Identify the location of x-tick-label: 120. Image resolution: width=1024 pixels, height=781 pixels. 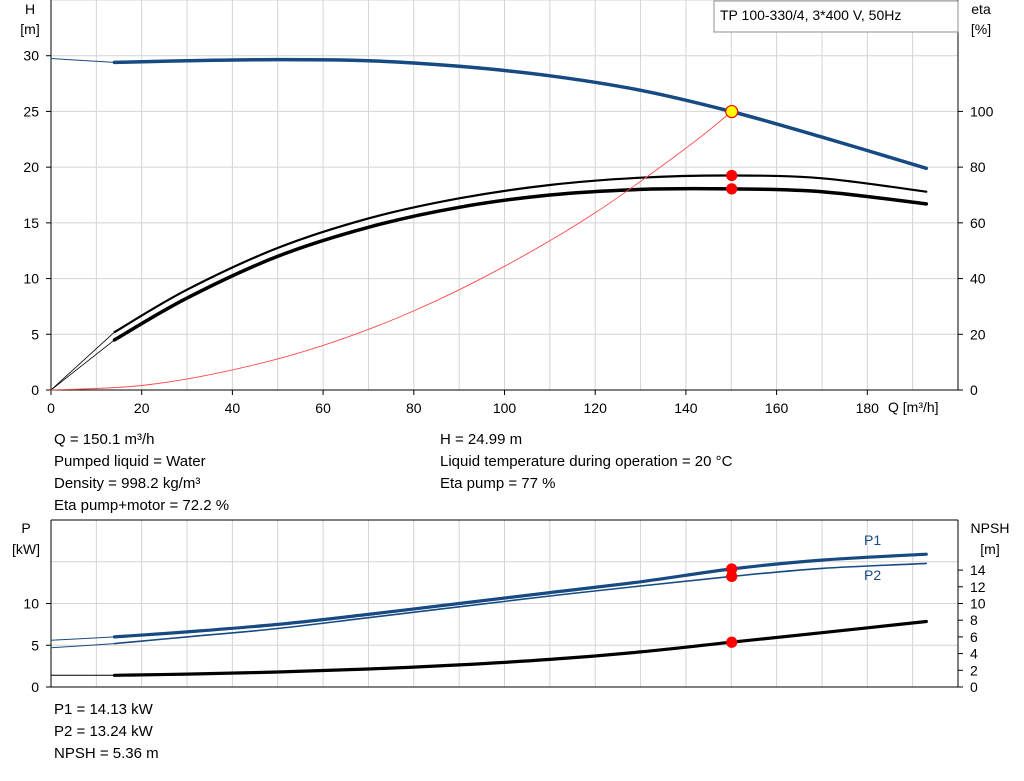
(596, 408).